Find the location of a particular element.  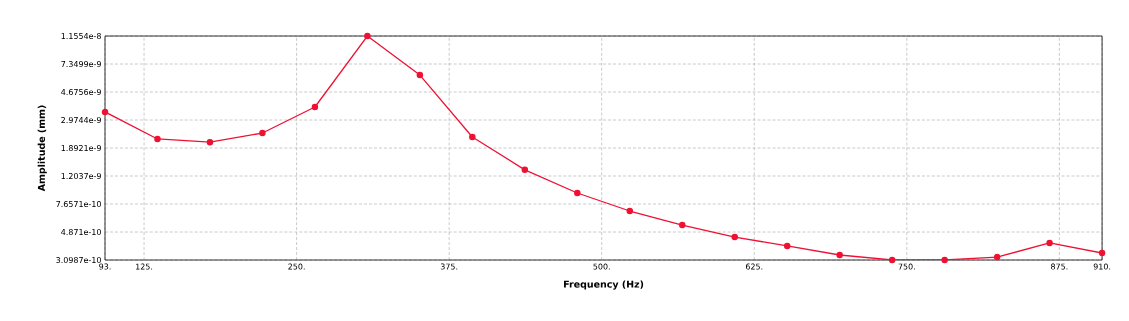

x-axis-title: Frequency (Hz) is located at coordinates (604, 285).